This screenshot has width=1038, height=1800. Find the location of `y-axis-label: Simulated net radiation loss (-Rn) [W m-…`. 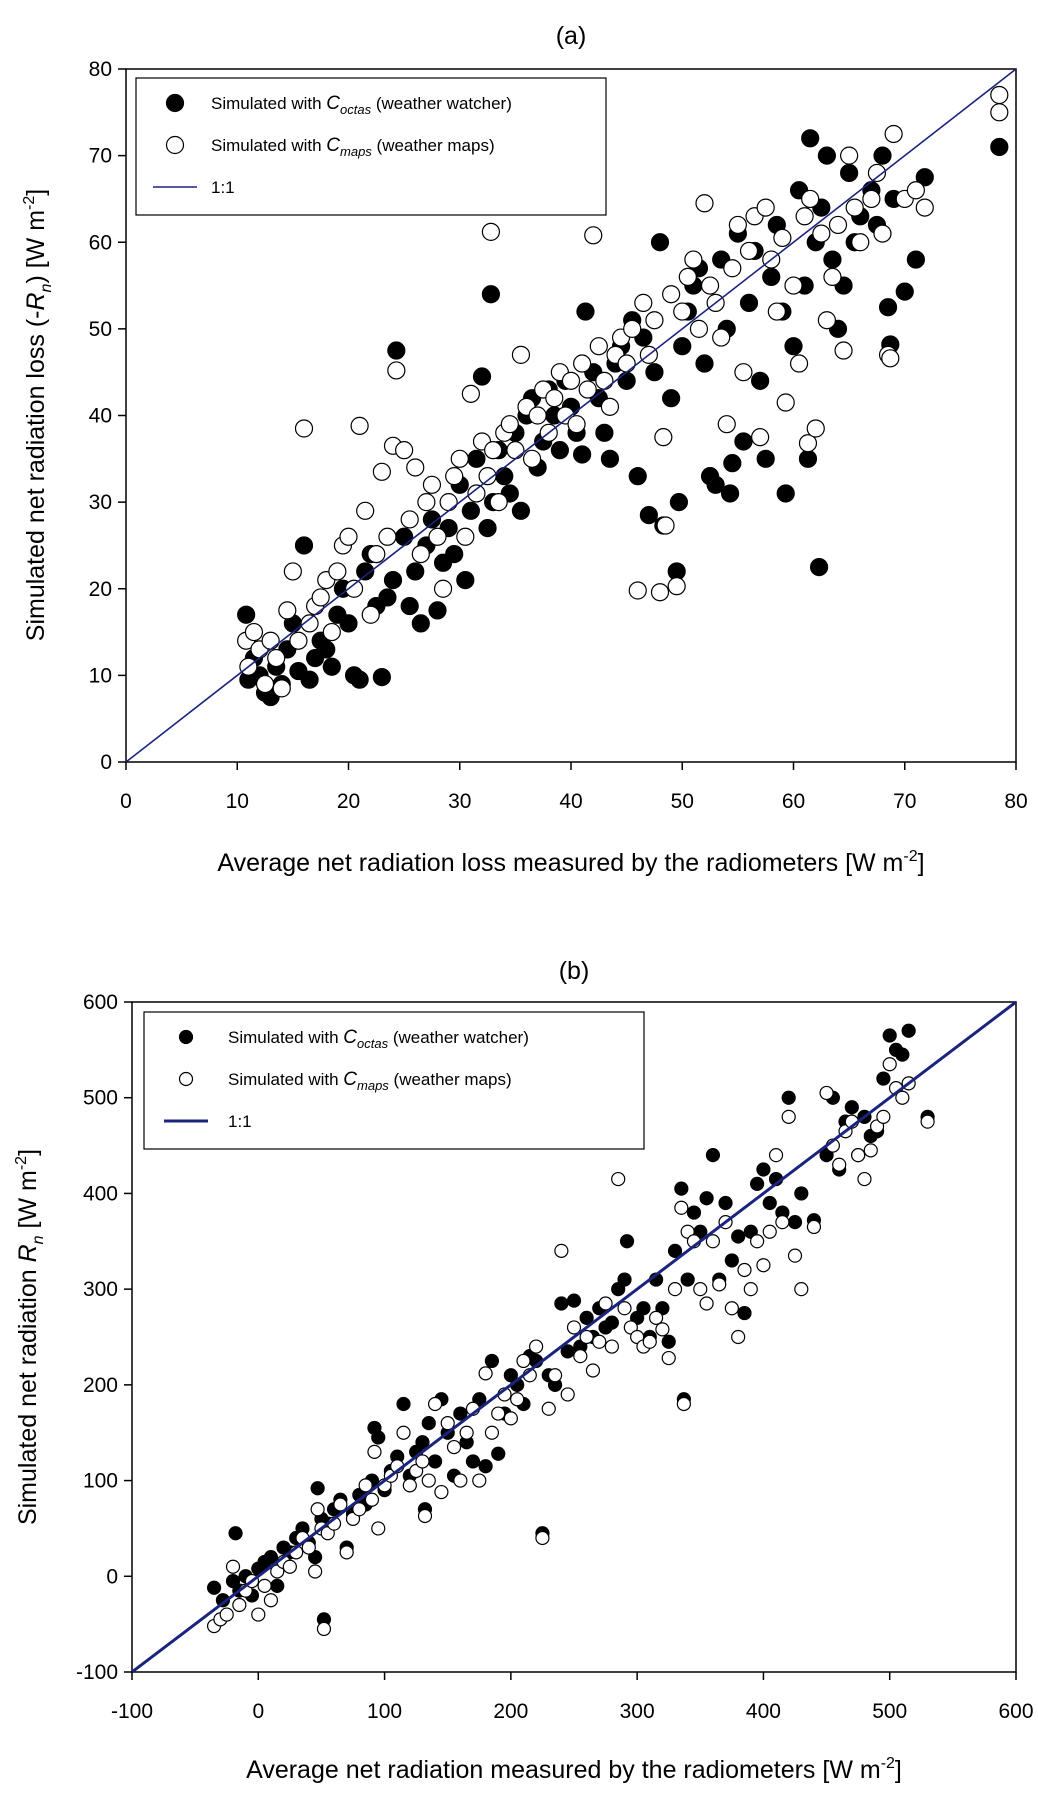

y-axis-label: Simulated net radiation loss (-Rn) [W m-… is located at coordinates (38, 415).